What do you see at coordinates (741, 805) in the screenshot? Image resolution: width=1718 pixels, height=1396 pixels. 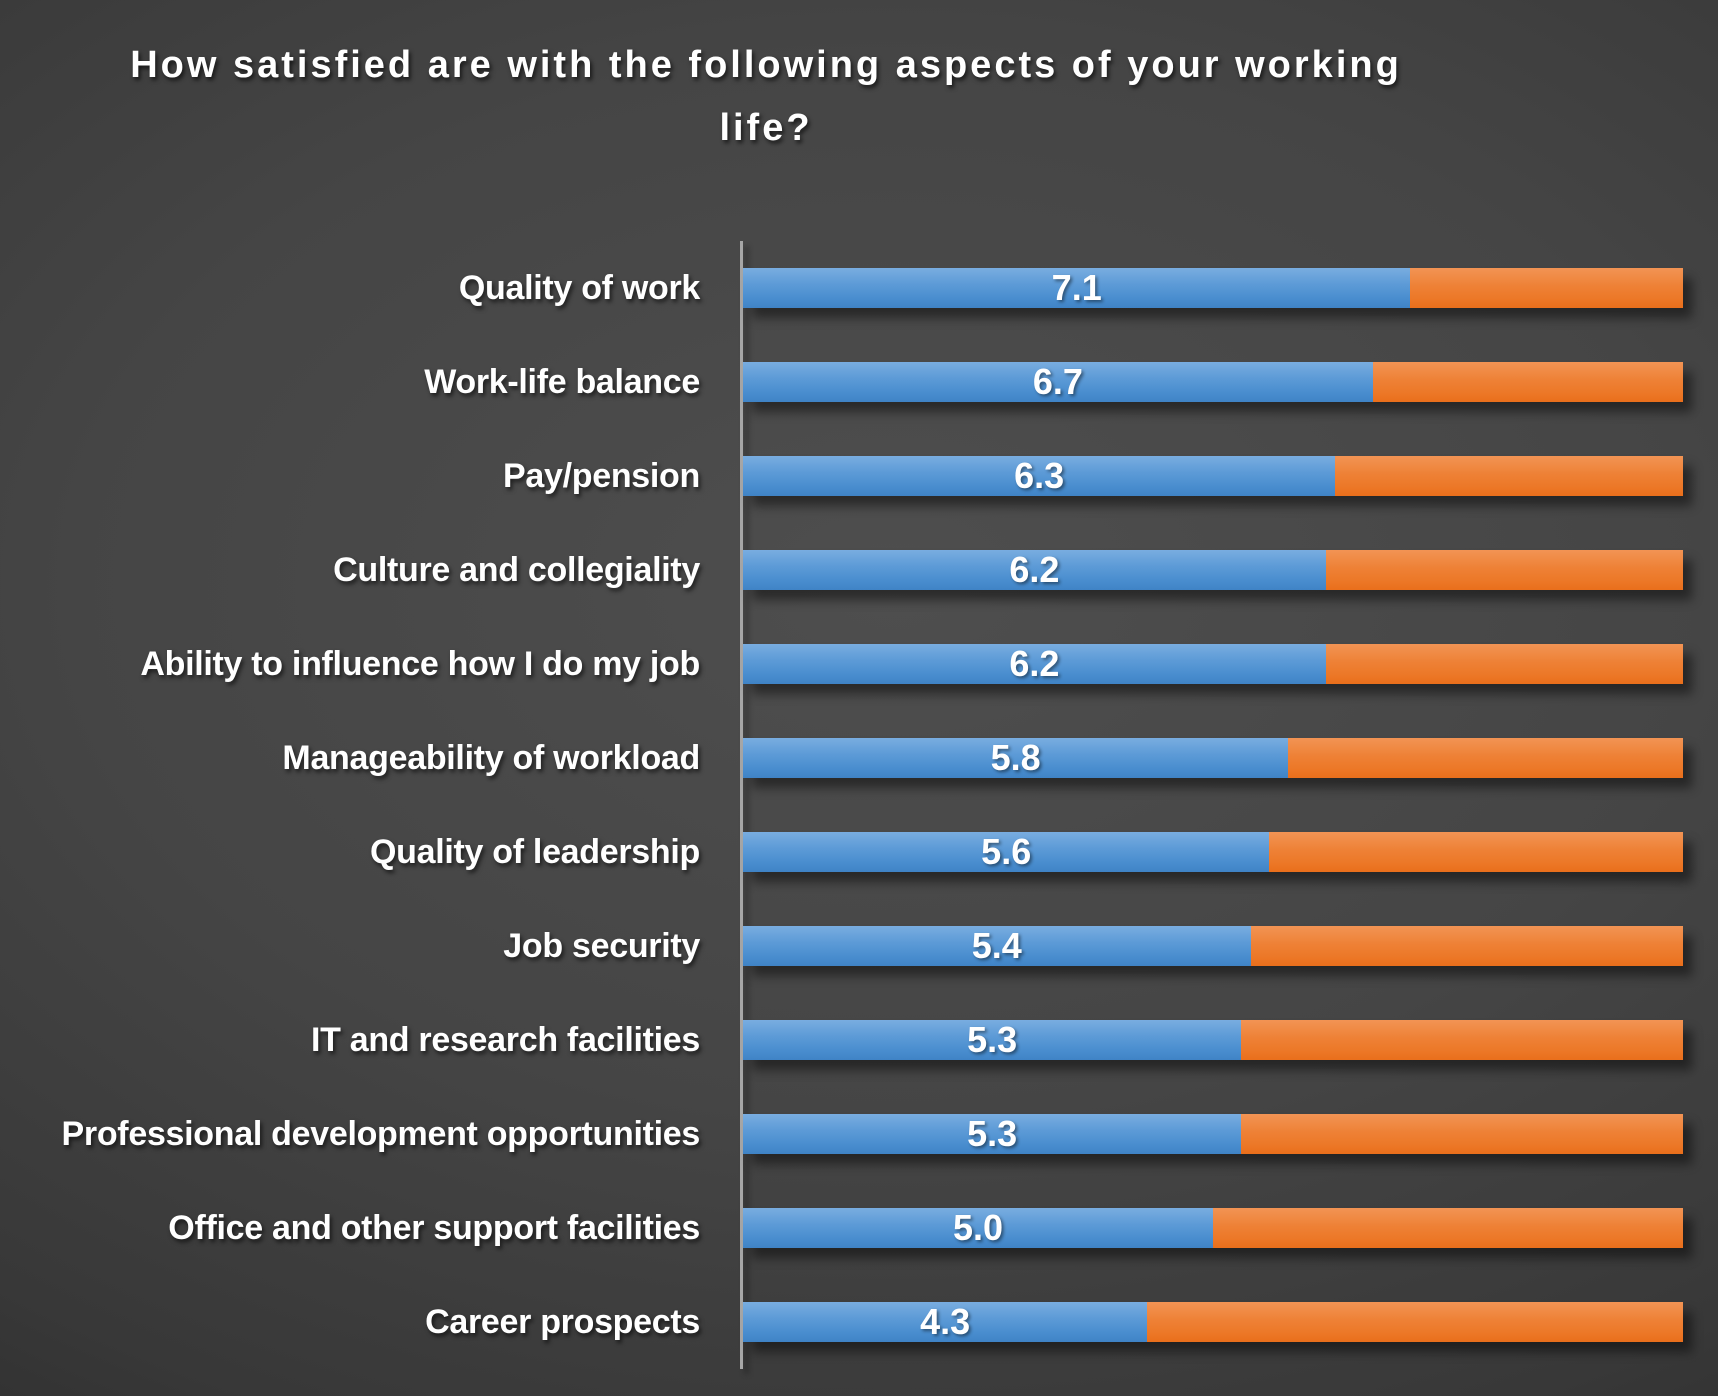 I see `y-axis-line` at bounding box center [741, 805].